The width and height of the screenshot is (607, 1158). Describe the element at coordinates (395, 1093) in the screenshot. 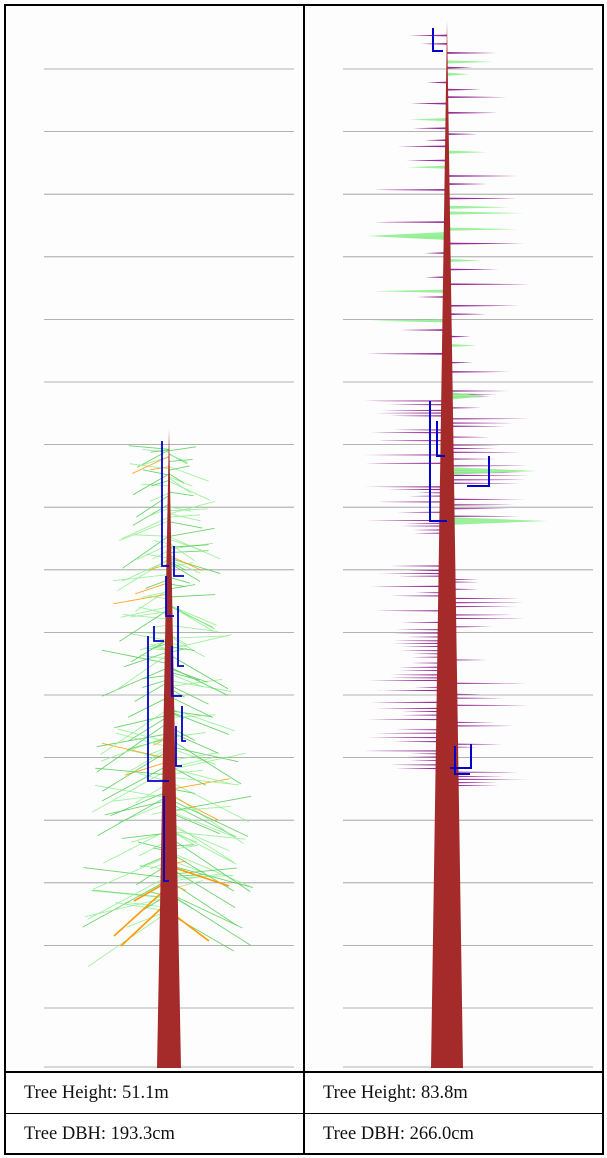

I see `tree-height-right: Tree Height: 83.8m` at that location.